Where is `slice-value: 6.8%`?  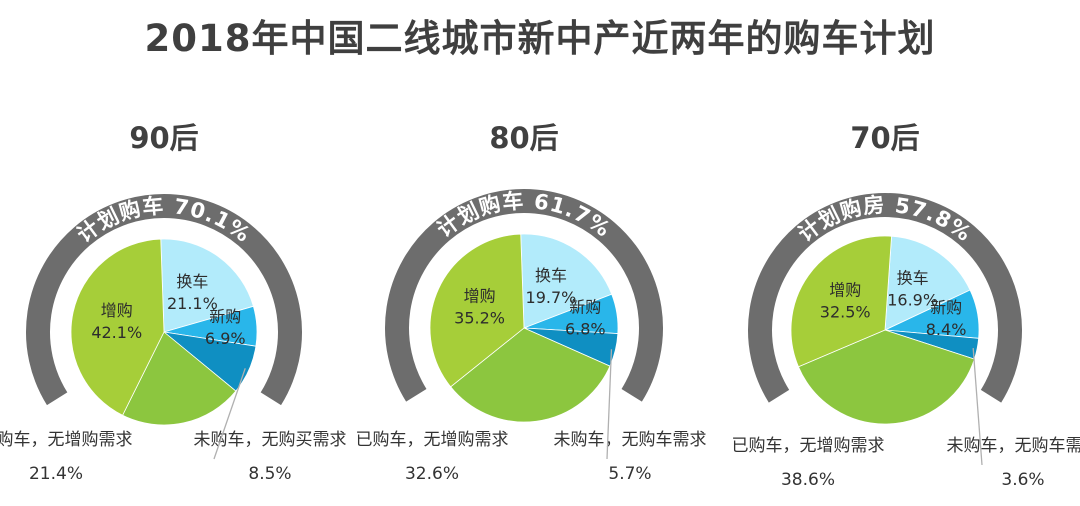
slice-value: 6.8% is located at coordinates (585, 328).